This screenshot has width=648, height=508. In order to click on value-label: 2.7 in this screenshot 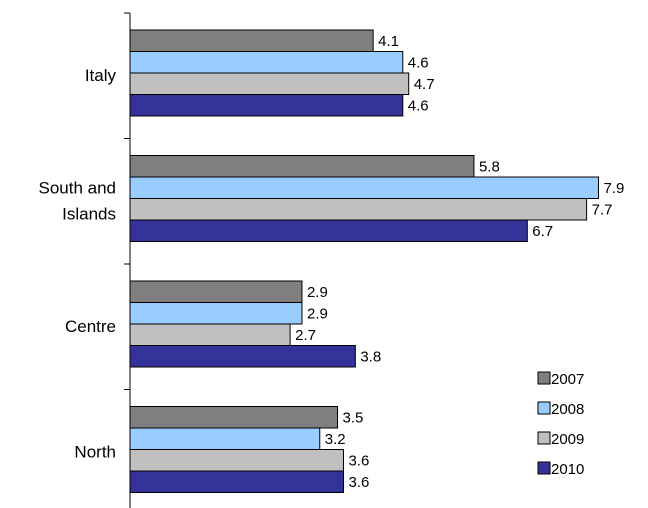, I will do `click(305, 335)`.